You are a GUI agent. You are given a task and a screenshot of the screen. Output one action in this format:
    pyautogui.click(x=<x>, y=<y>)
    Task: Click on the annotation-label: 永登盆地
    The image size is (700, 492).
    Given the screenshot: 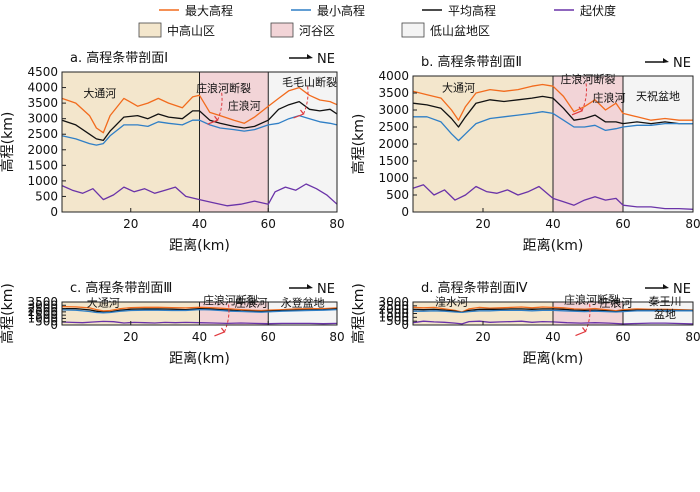 What is the action you would take?
    pyautogui.click(x=303, y=303)
    